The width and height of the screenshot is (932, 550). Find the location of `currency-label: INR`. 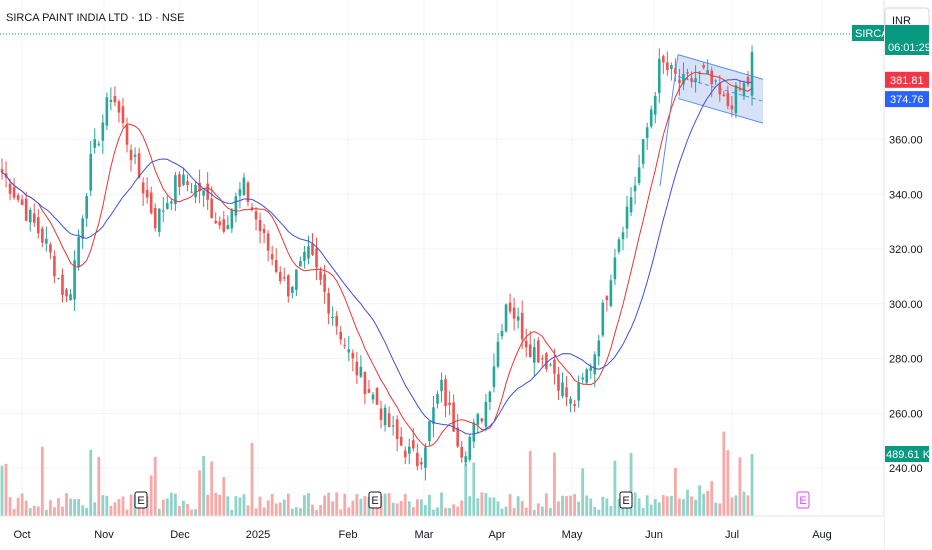

currency-label: INR is located at coordinates (901, 21).